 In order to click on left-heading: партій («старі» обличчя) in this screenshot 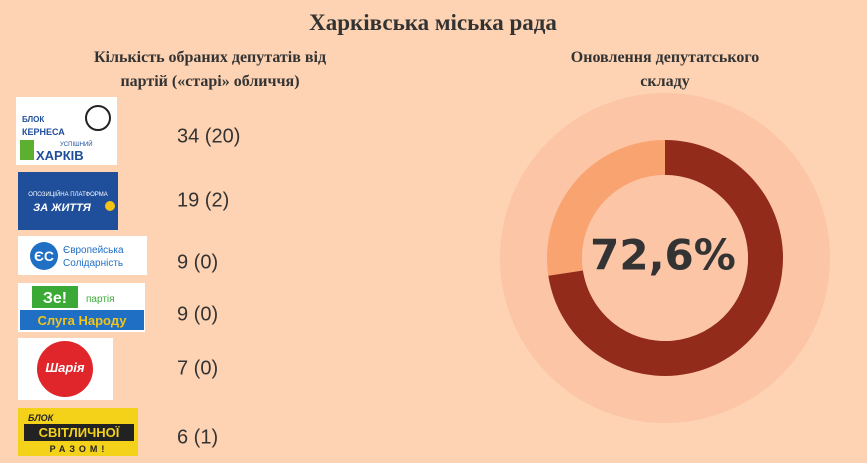, I will do `click(209, 81)`.